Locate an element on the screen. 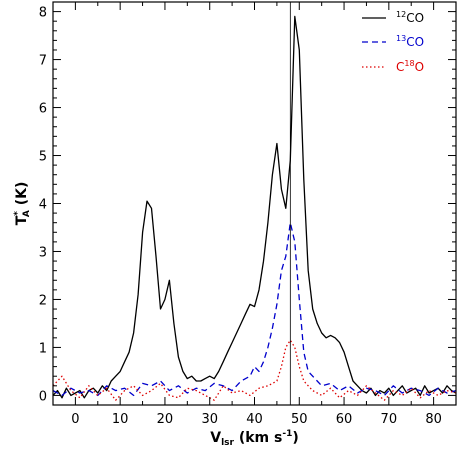  y-tick-label: 5 is located at coordinates (43, 157).